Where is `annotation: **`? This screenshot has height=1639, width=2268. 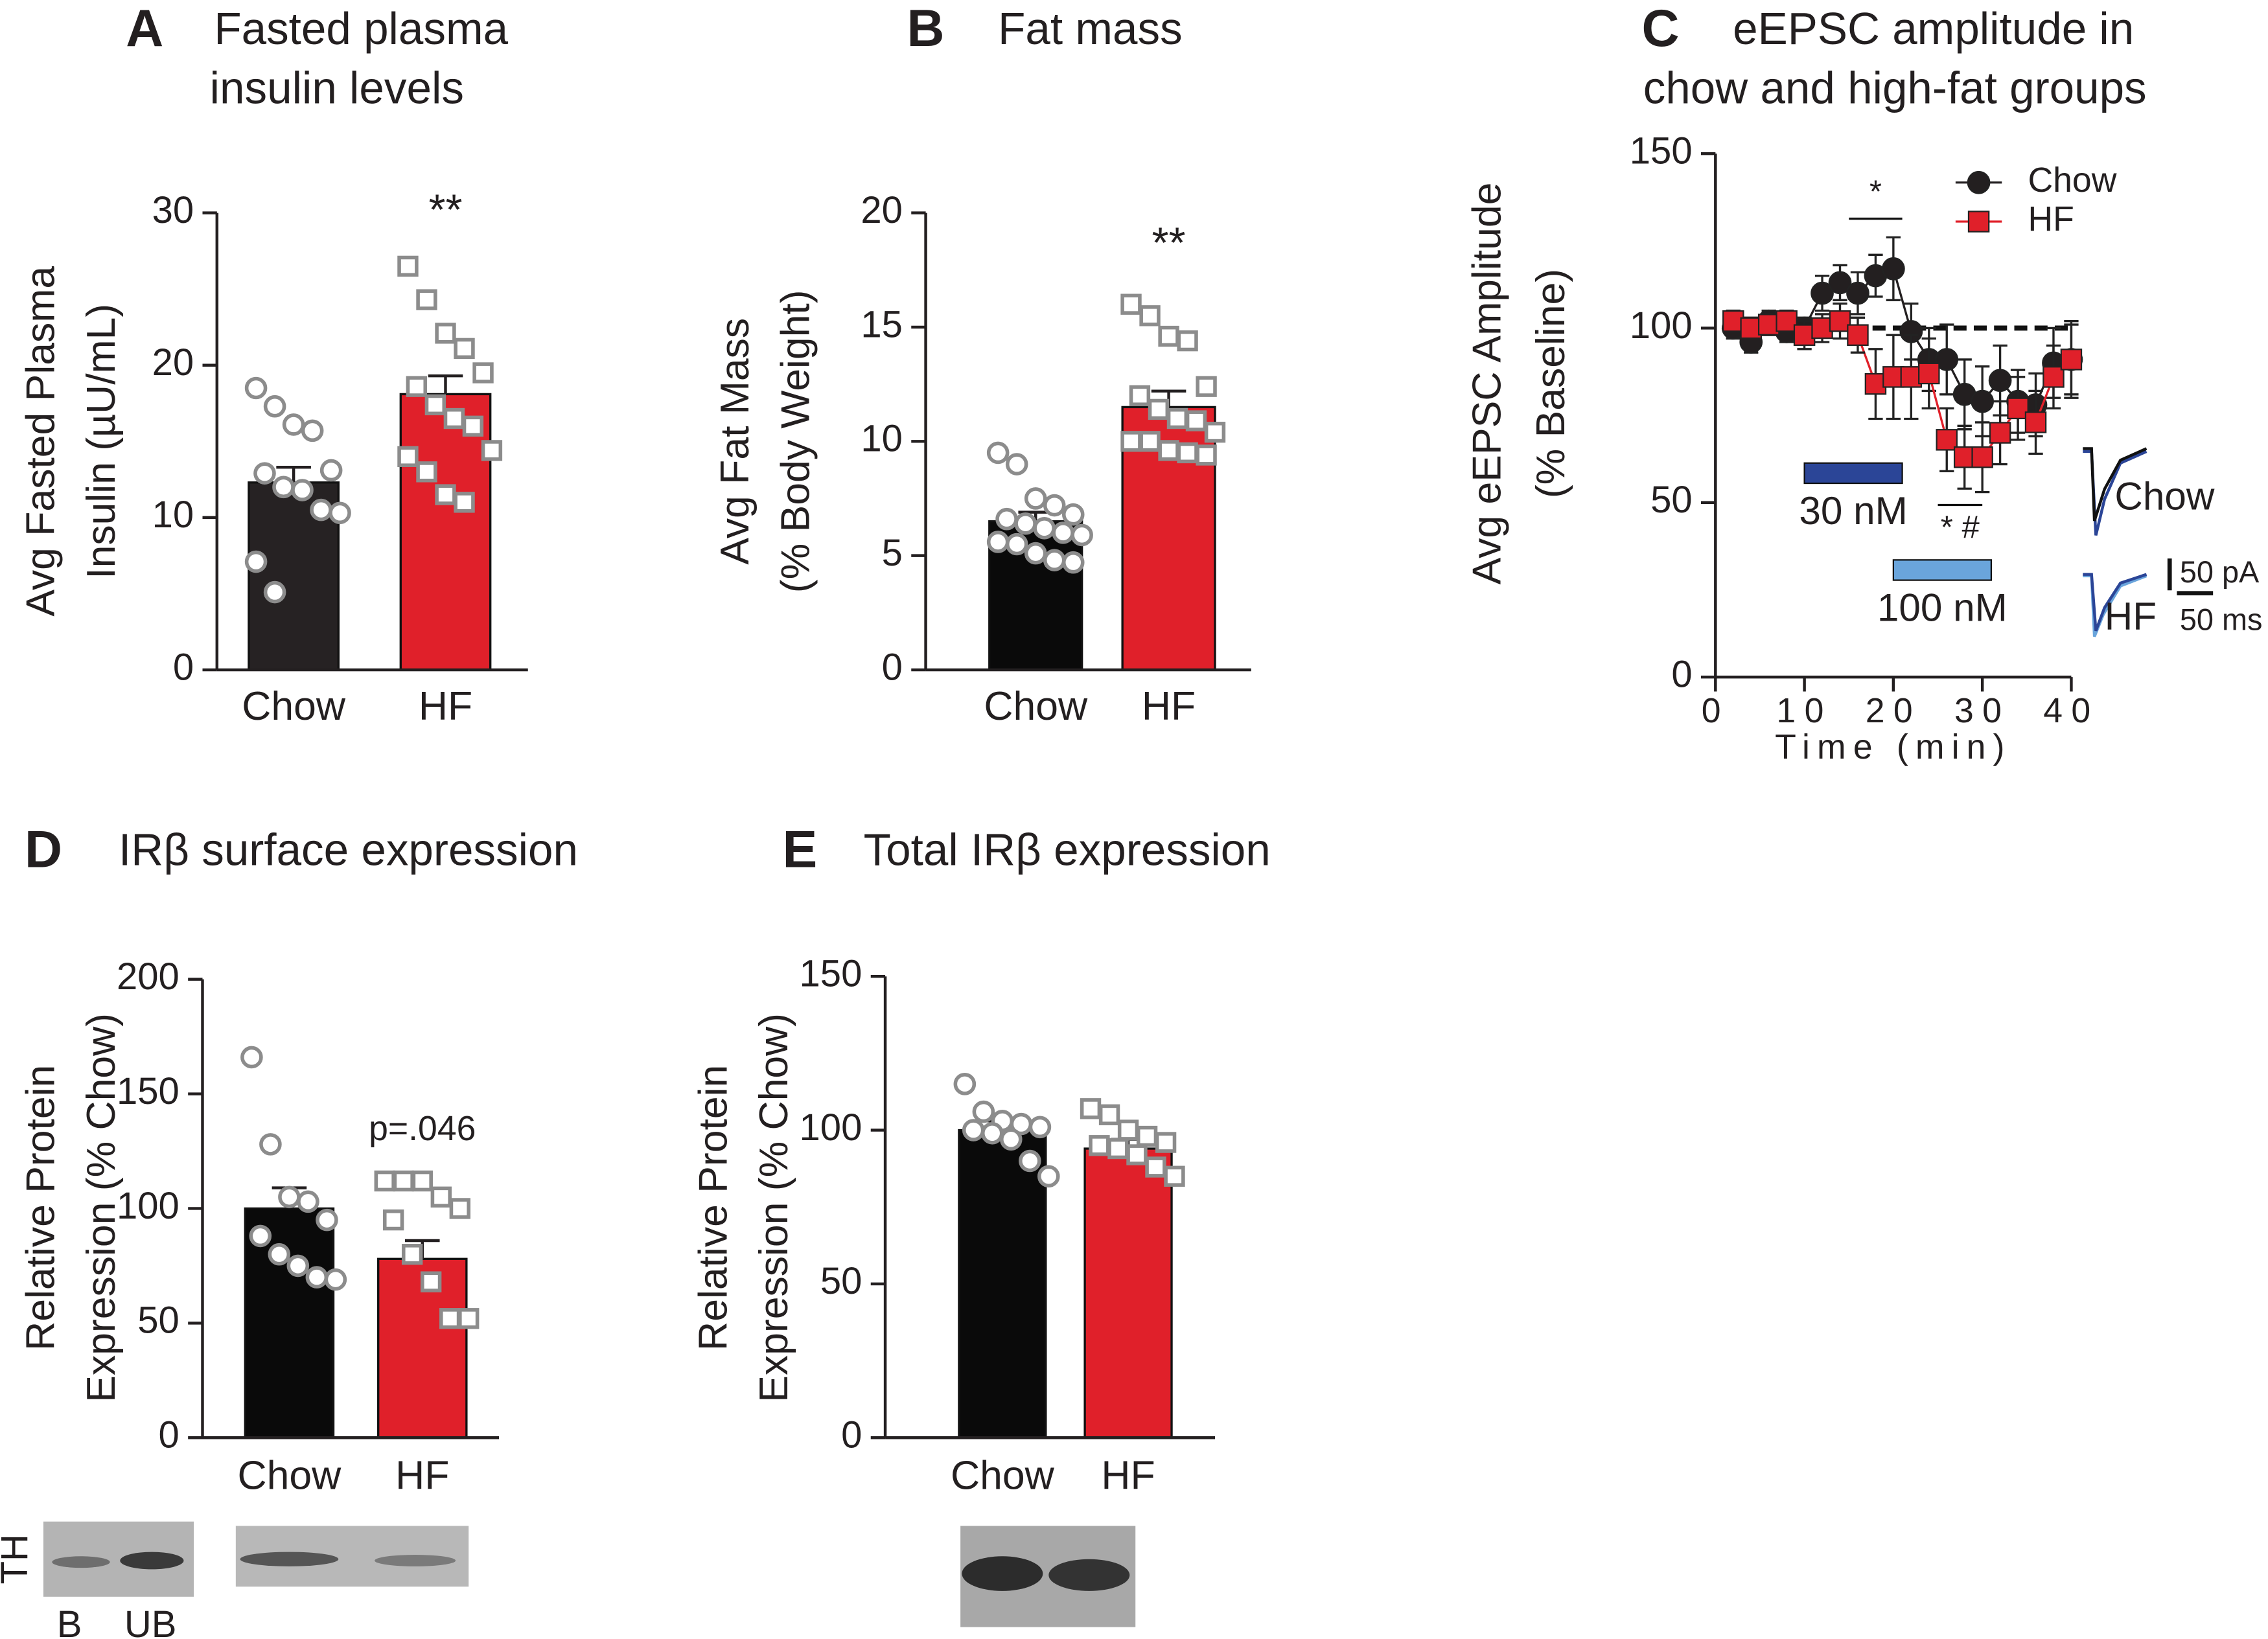
annotation: ** is located at coordinates (1169, 243).